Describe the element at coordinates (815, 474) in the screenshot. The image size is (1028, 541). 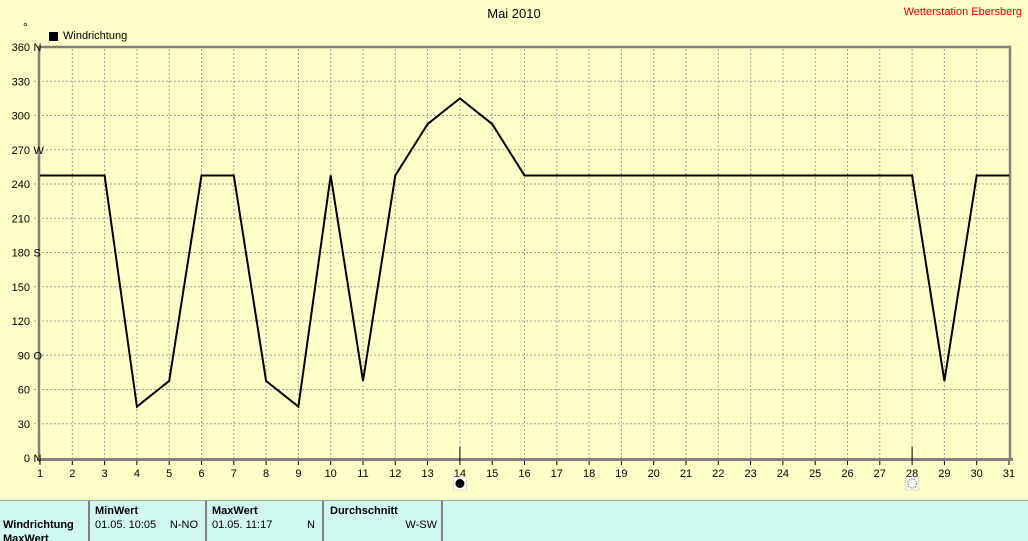
I see `x-tick-label: 25` at that location.